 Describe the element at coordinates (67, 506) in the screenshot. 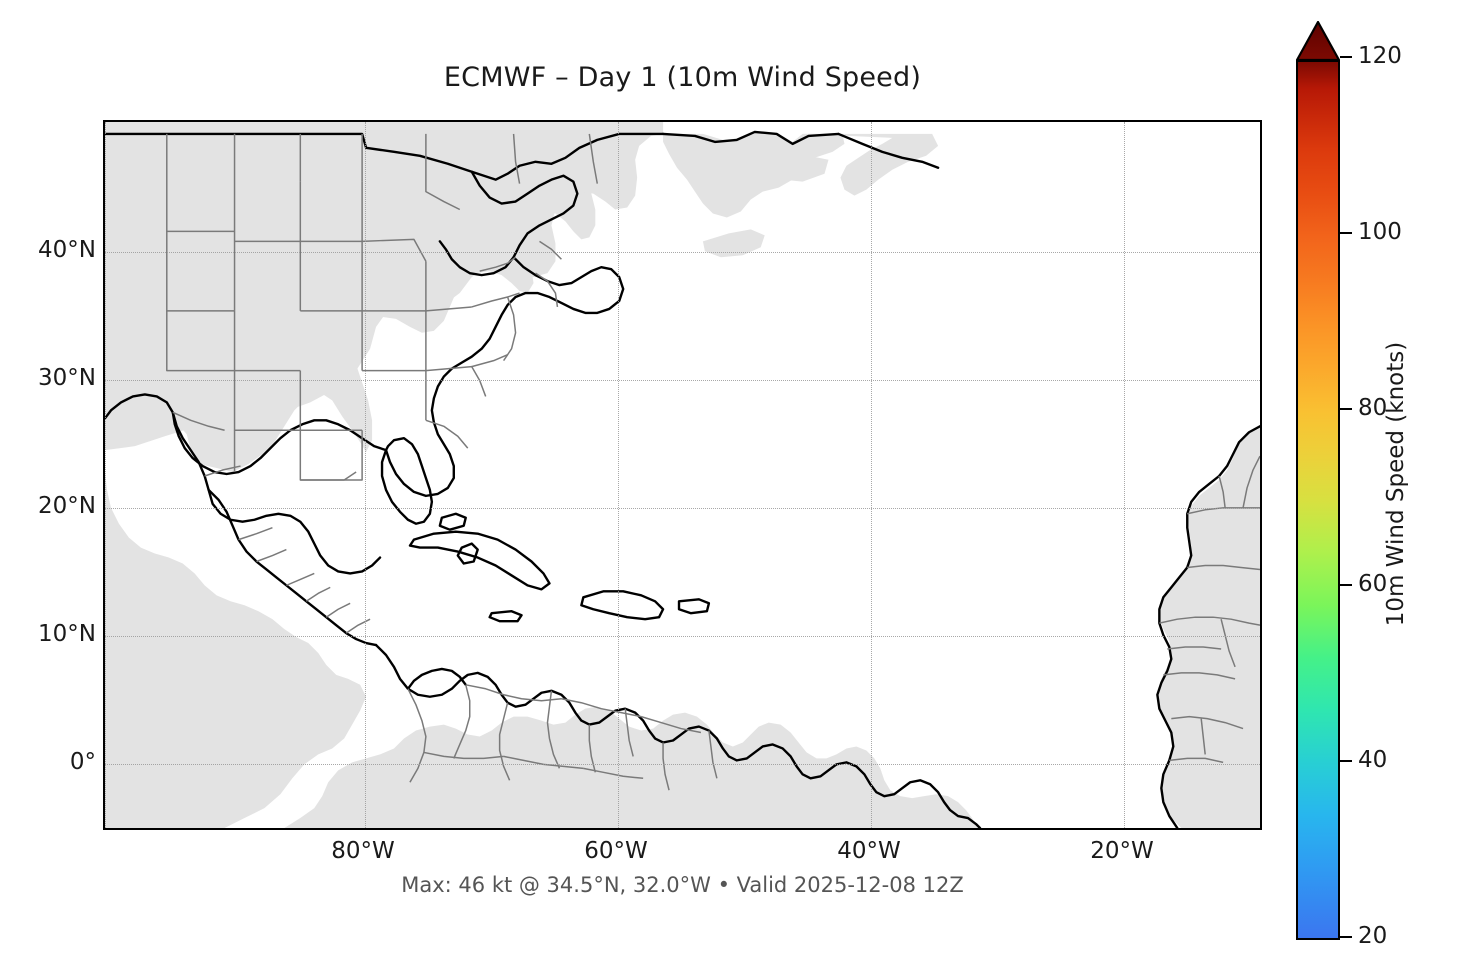

I see `ytick-label-20n: 20°N` at that location.